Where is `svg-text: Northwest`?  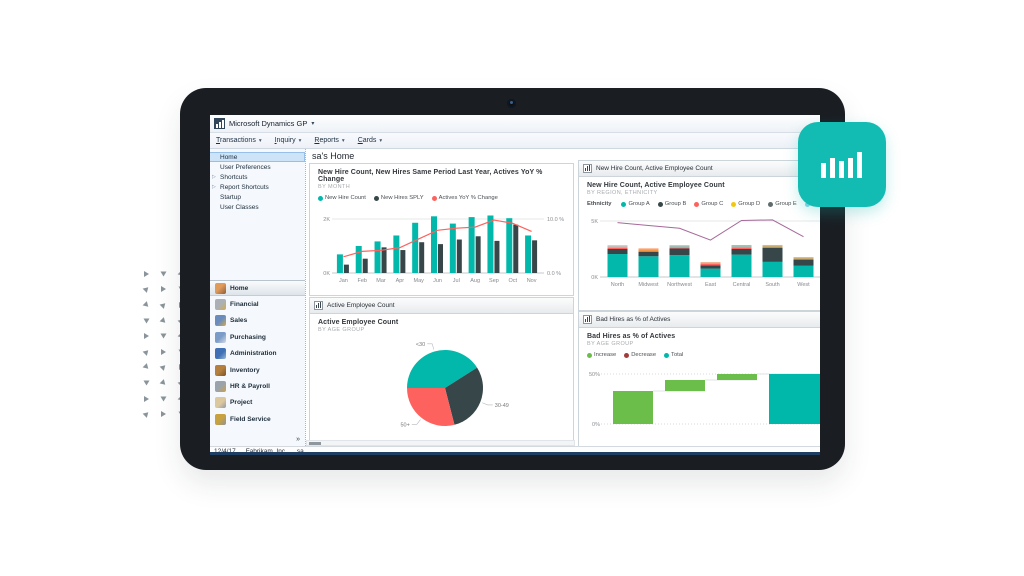 svg-text: Northwest is located at coordinates (679, 285).